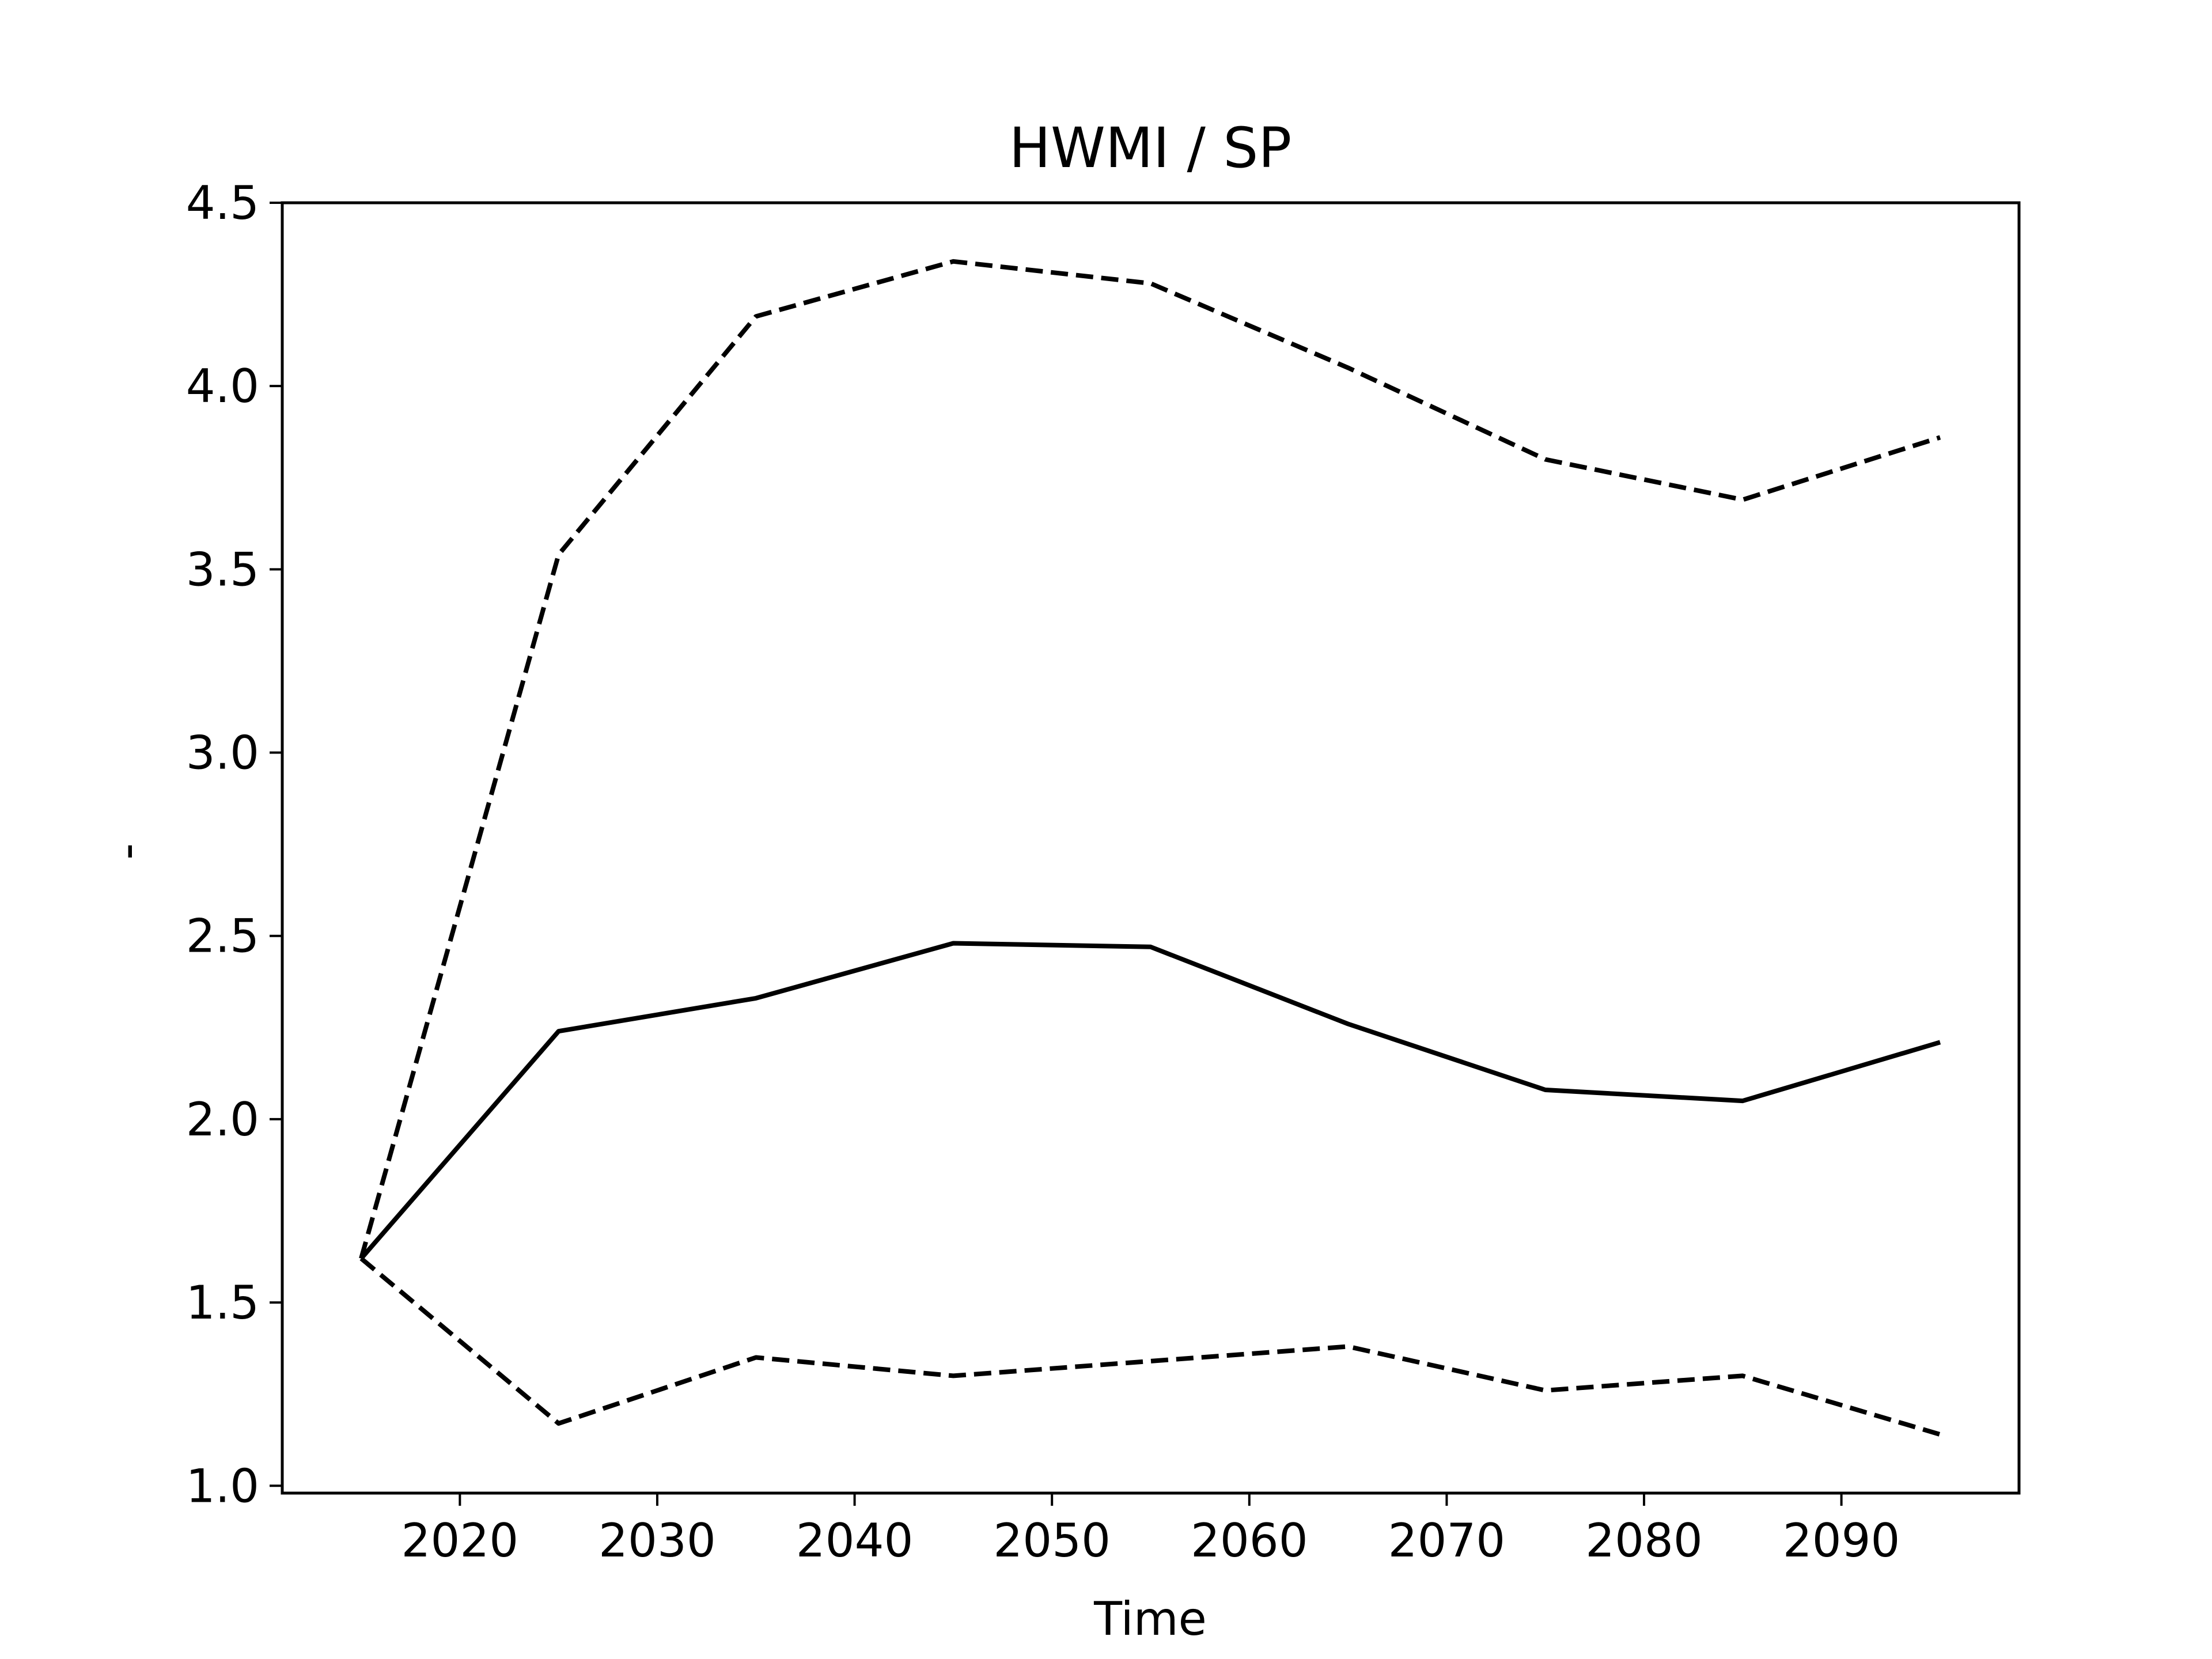 The image size is (2212, 1659). What do you see at coordinates (1052, 1540) in the screenshot?
I see `x-tick-label: 2050` at bounding box center [1052, 1540].